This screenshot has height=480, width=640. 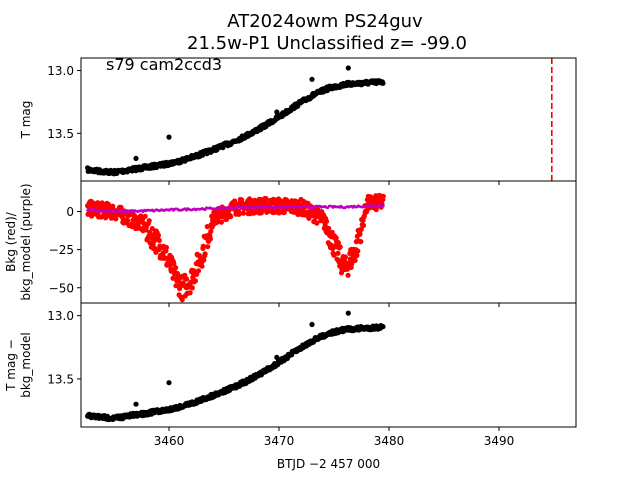 What do you see at coordinates (169, 441) in the screenshot?
I see `x-tick-label: 3460` at bounding box center [169, 441].